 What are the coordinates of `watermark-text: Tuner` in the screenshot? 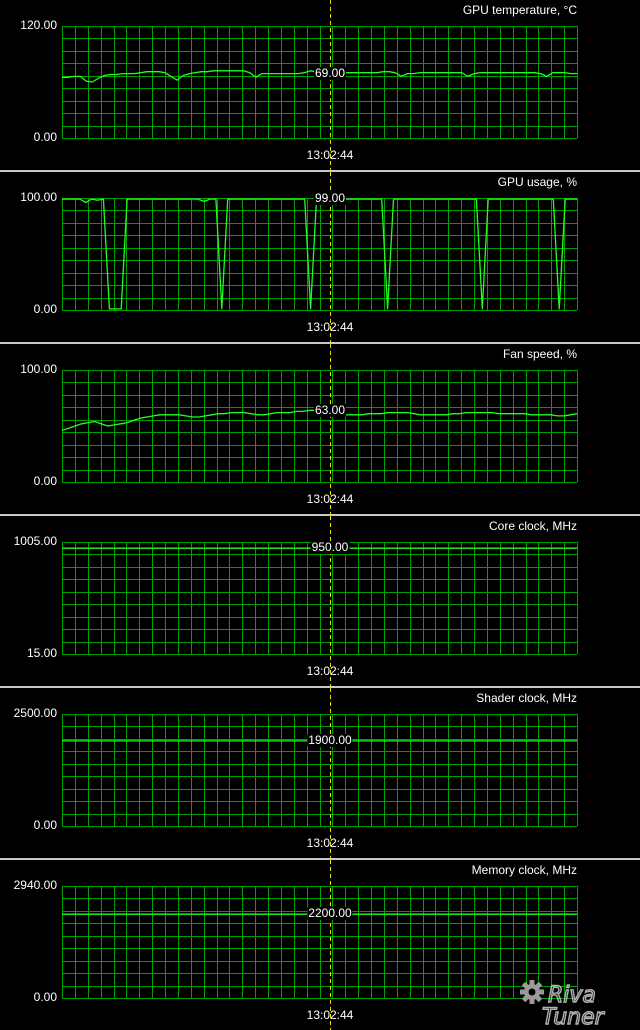 It's located at (574, 1016).